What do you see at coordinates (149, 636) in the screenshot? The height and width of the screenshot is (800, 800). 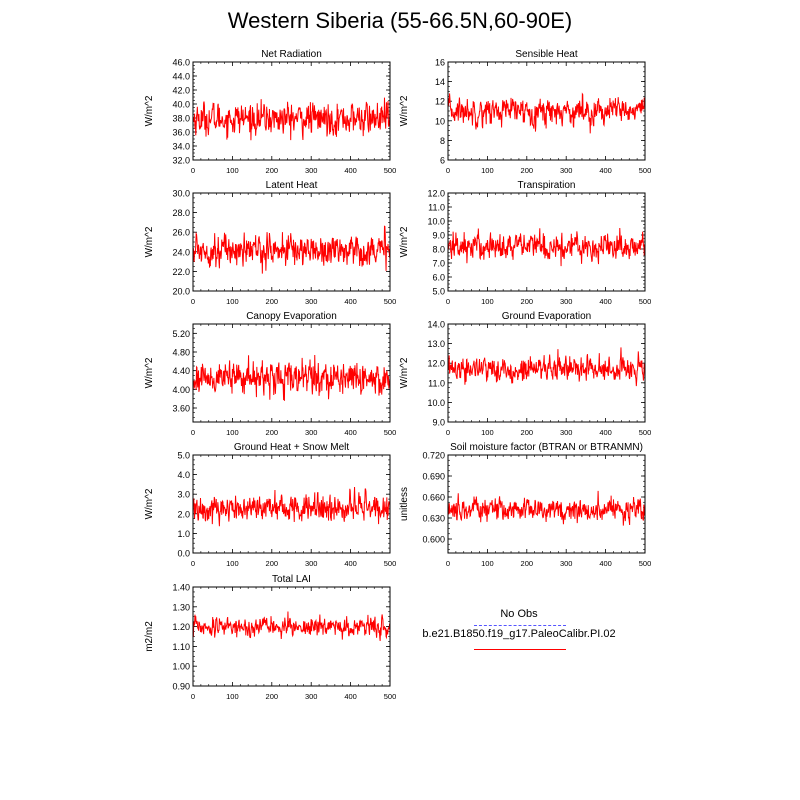 I see `y-axis-label: m2/m2` at bounding box center [149, 636].